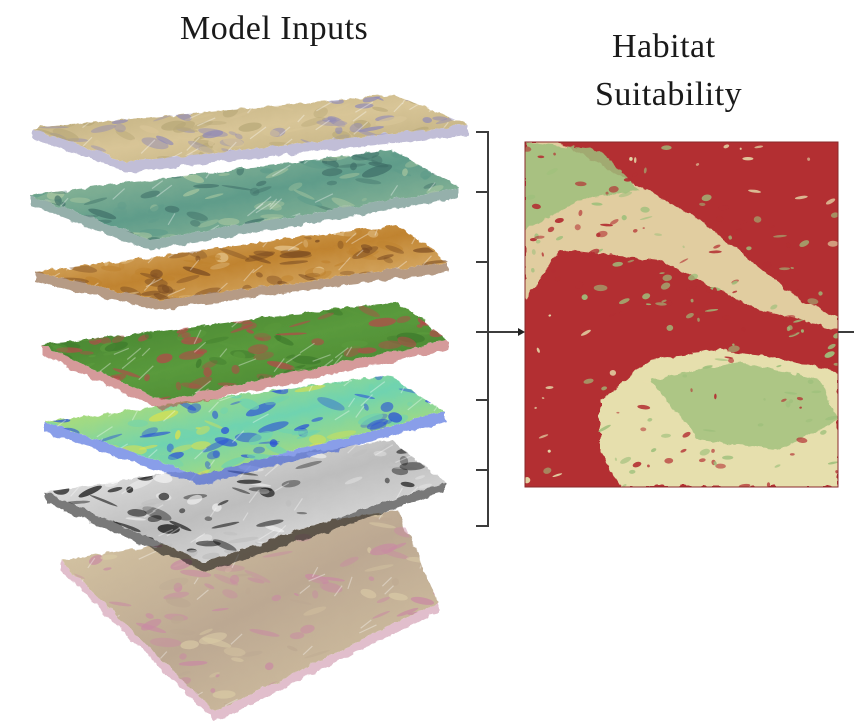 The image size is (854, 725). What do you see at coordinates (664, 46) in the screenshot?
I see `habitat-title-line1: Habitat` at bounding box center [664, 46].